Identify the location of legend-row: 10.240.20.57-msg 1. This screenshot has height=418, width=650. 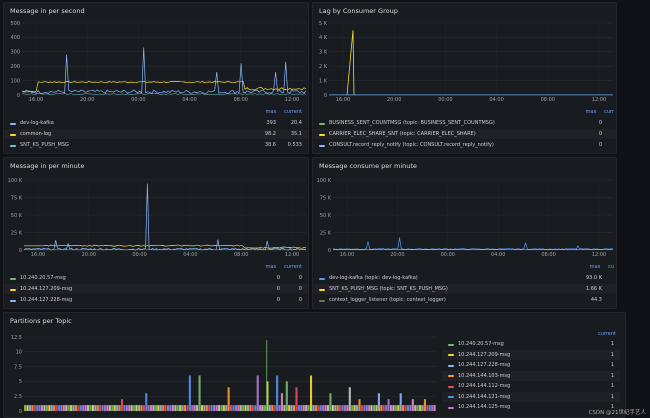
(531, 344).